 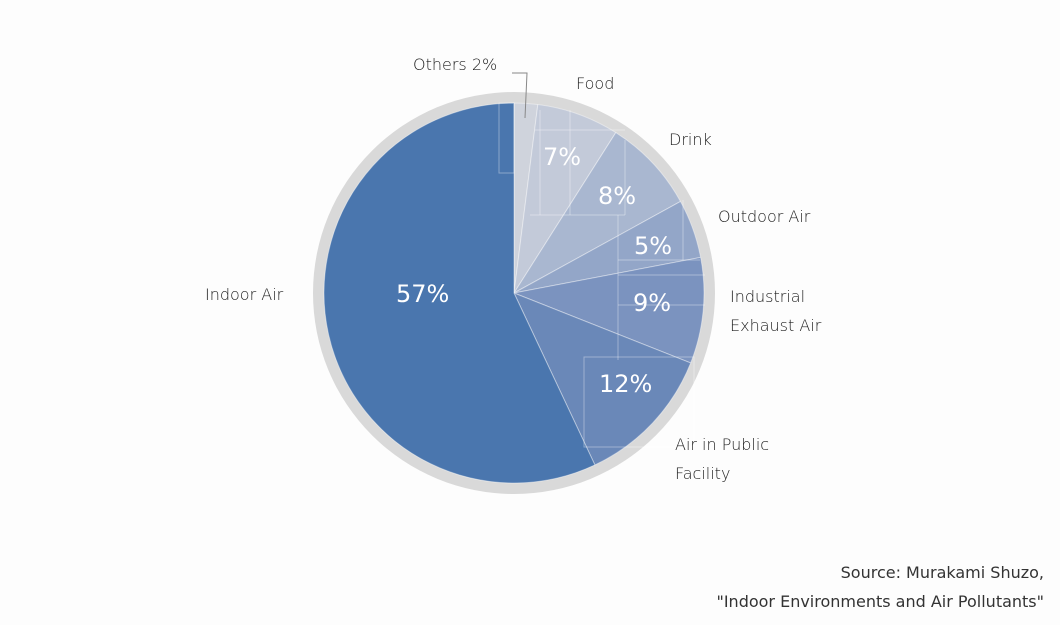 What do you see at coordinates (244, 294) in the screenshot?
I see `label-indoor-air: Indoor Air` at bounding box center [244, 294].